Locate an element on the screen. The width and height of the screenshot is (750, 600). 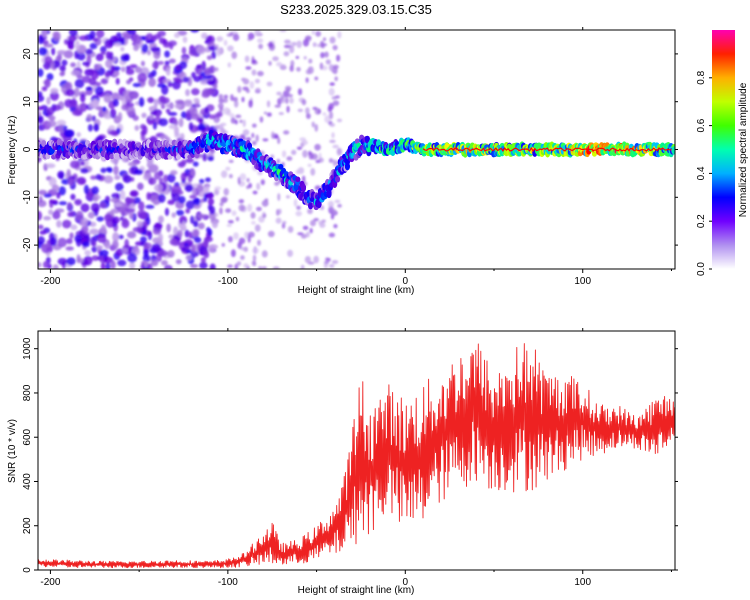
y-tick-label: 200 is located at coordinates (27, 525).